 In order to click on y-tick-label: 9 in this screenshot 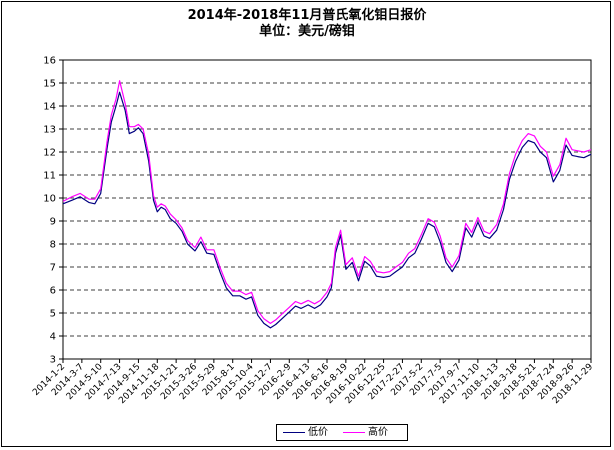, I will do `click(53, 222)`.